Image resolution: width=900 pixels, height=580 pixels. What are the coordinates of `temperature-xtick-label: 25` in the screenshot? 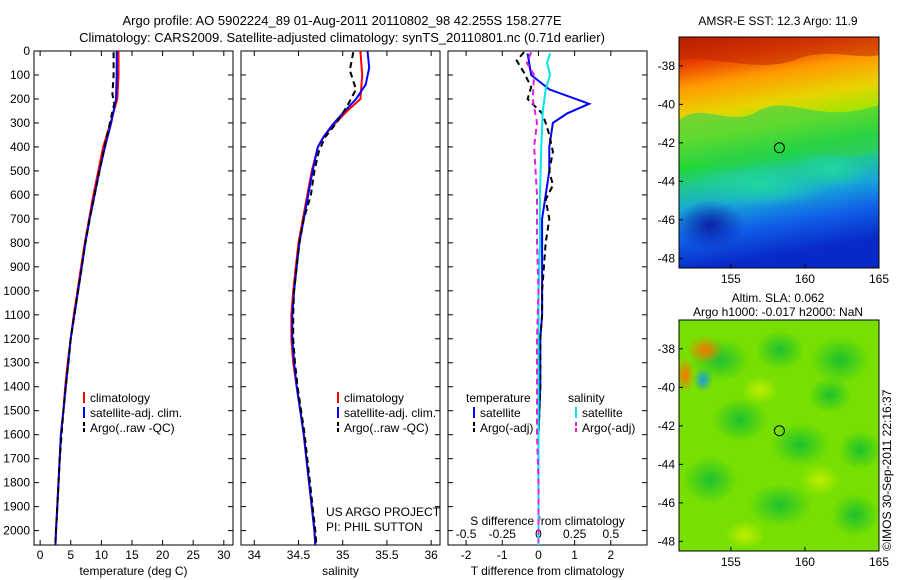 It's located at (194, 555).